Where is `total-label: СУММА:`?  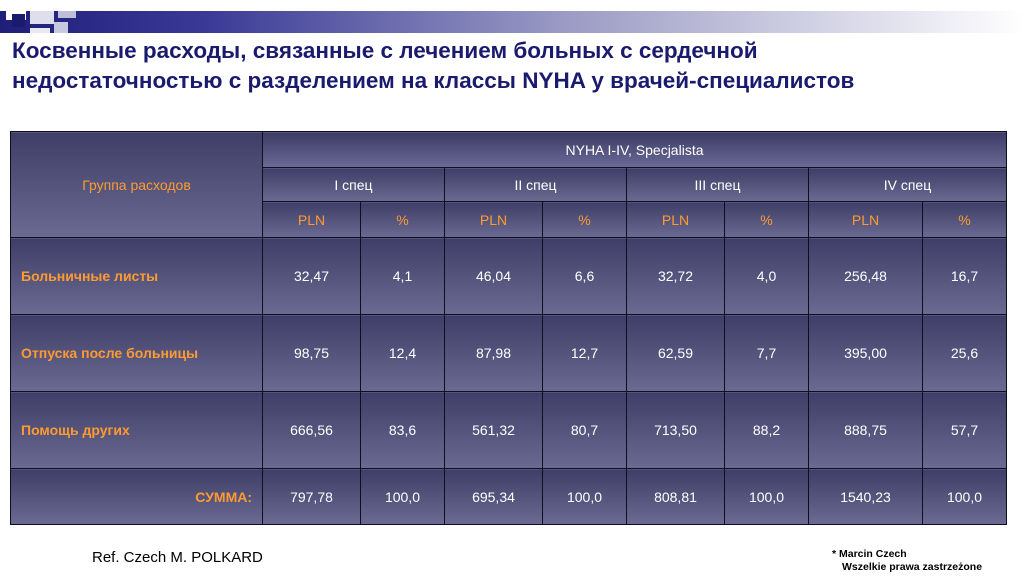
total-label: СУММА: is located at coordinates (136, 496).